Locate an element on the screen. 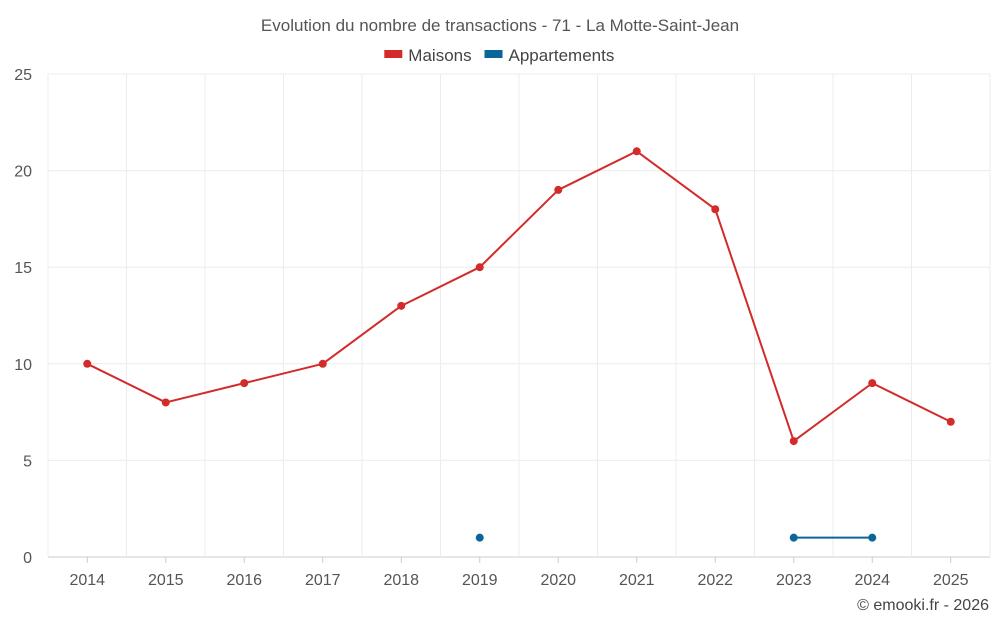 Image resolution: width=1000 pixels, height=625 pixels. y-axis: 0 5 10 15 20 25 is located at coordinates (23, 317).